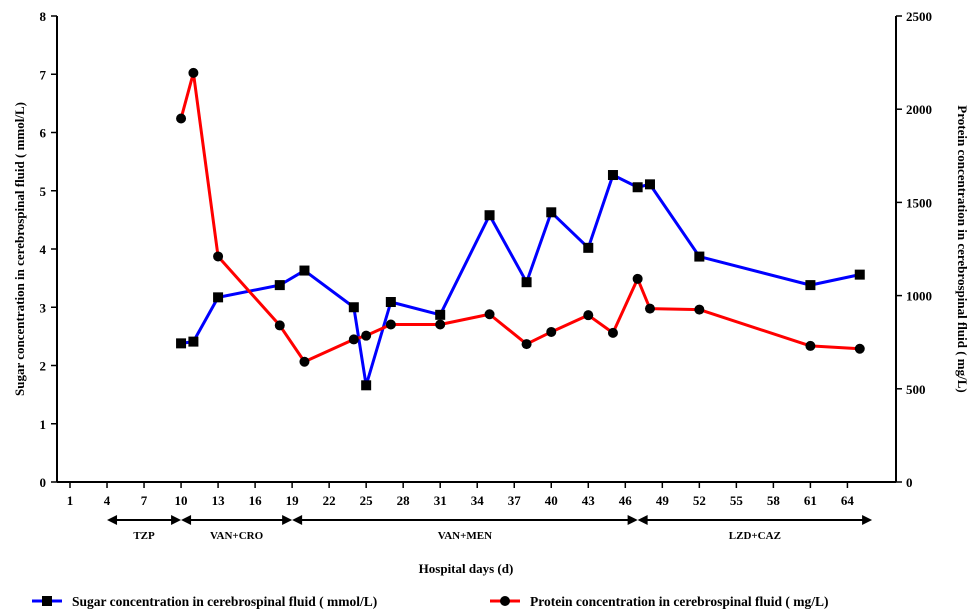  What do you see at coordinates (256, 500) in the screenshot?
I see `x-tick-label: 16` at bounding box center [256, 500].